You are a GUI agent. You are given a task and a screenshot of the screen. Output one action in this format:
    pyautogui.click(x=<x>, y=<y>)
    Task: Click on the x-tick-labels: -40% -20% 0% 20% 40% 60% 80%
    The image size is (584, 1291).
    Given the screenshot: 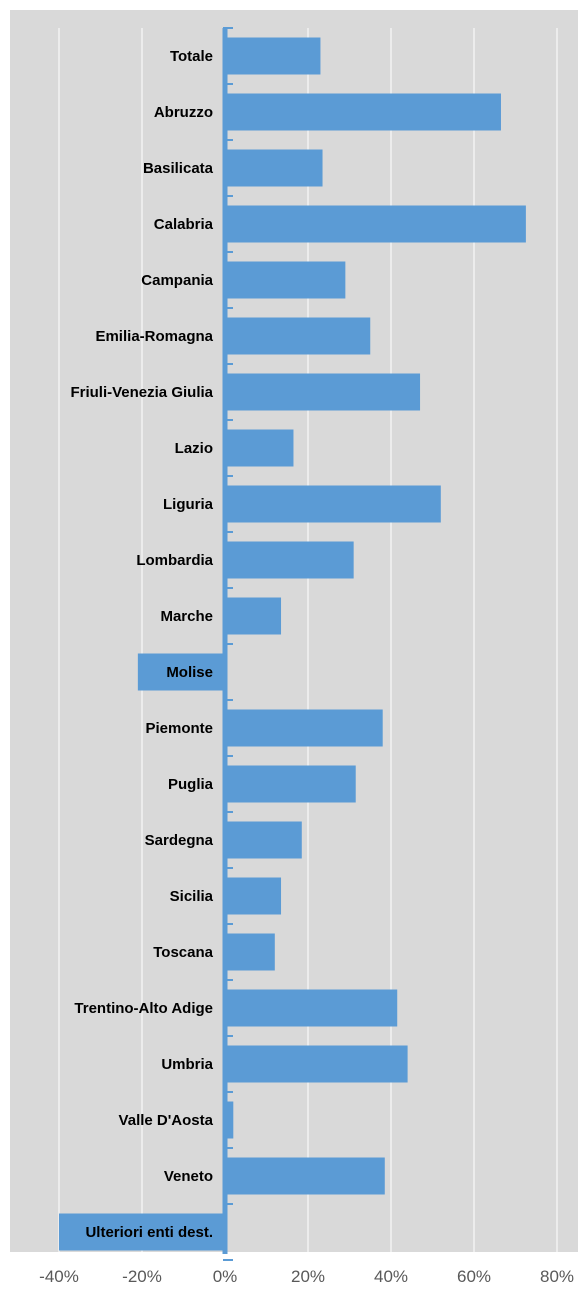 What is the action you would take?
    pyautogui.click(x=306, y=1276)
    